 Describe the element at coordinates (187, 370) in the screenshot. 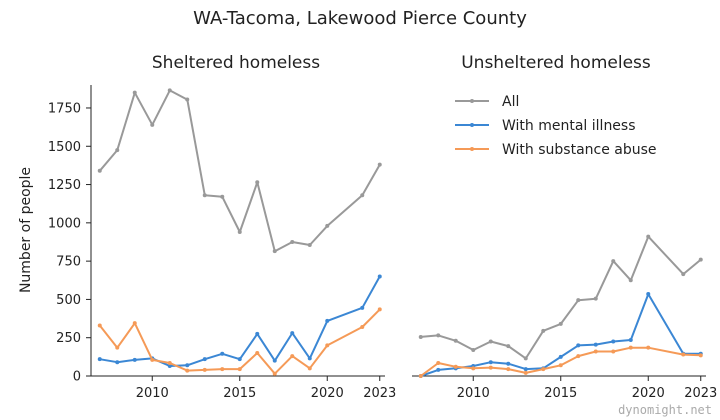

I see `data-point-with-substance-abuse-2012` at that location.